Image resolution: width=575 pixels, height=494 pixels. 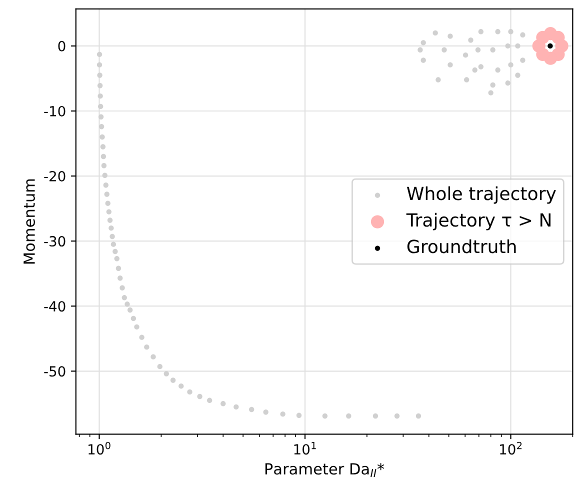 I want to click on x-tick-label: 10$^{0}$, so click(x=99, y=448).